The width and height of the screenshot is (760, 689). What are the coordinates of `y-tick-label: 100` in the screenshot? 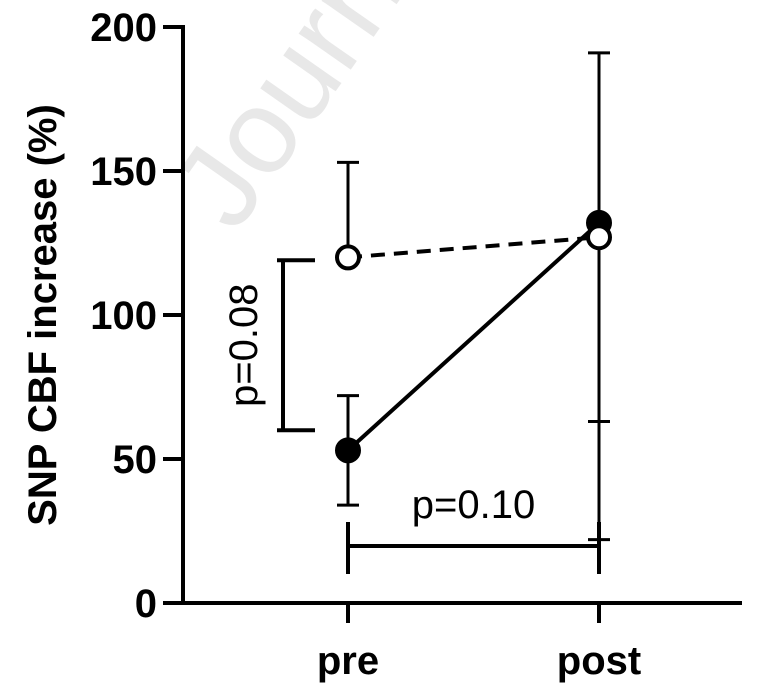 It's located at (123, 316).